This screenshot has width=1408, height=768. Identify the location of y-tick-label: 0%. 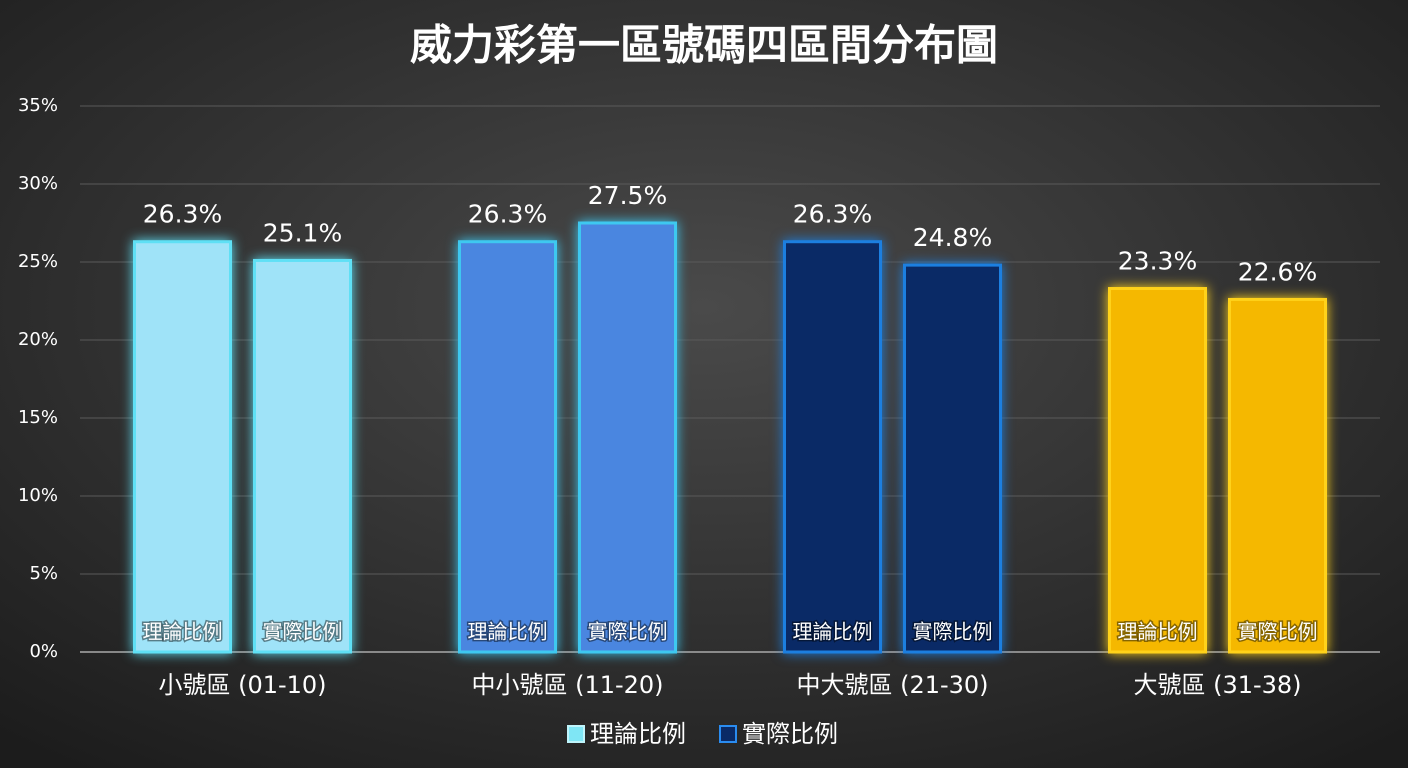
(43, 651).